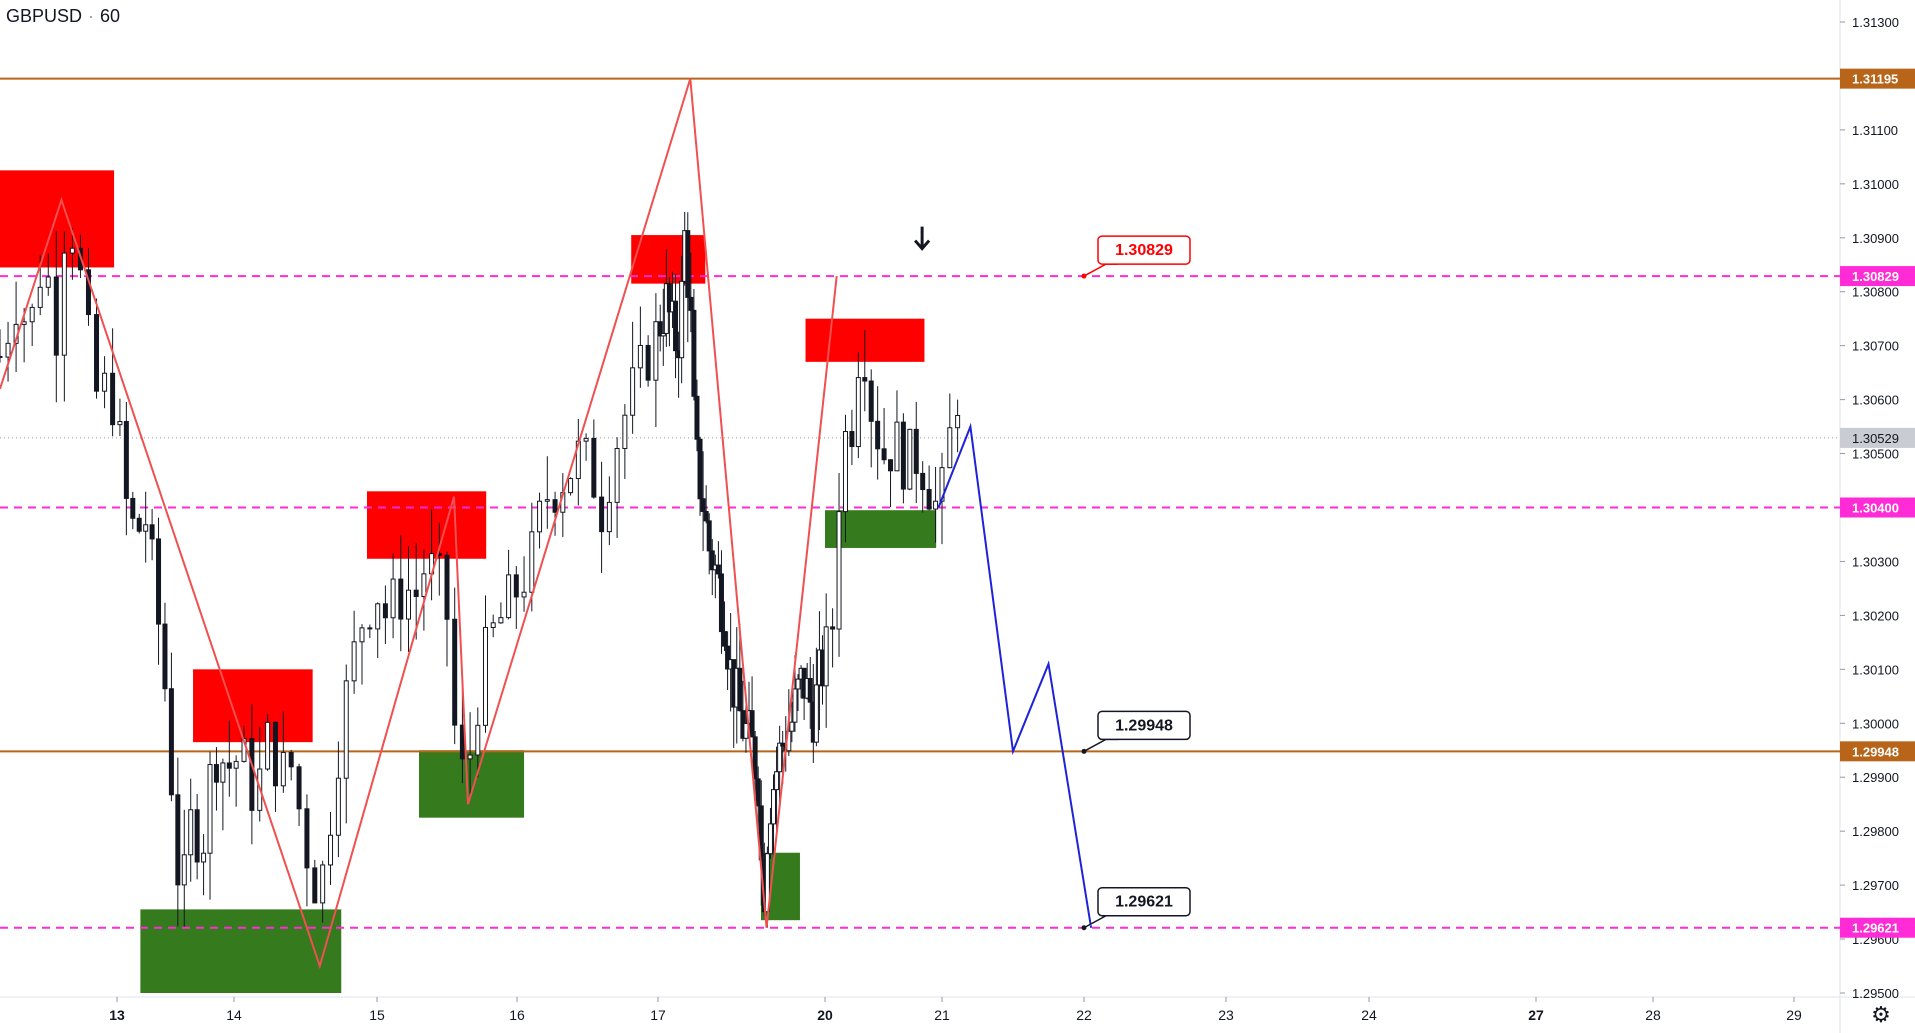 The height and width of the screenshot is (1033, 1915). I want to click on last-price-label: 1.30529, so click(1875, 438).